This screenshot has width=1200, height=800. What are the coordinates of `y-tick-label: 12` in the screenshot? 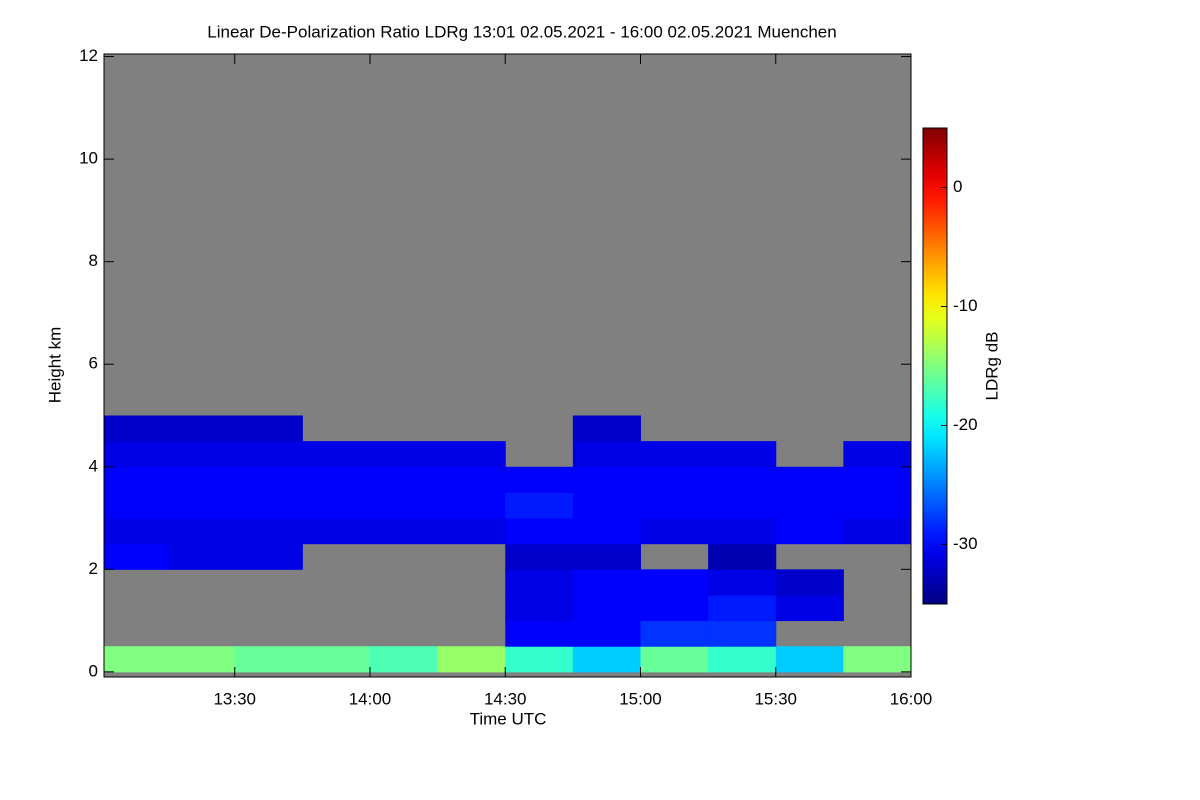 It's located at (88, 55).